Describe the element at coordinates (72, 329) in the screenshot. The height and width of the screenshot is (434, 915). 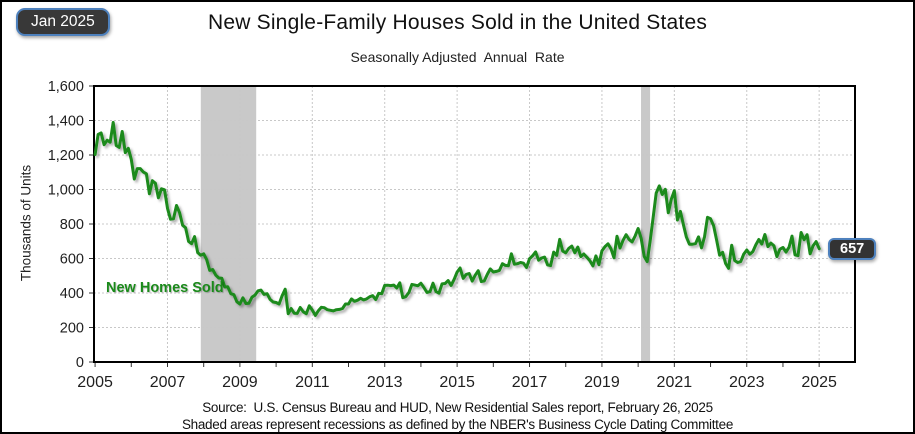
I see `y-tick-label: 200` at that location.